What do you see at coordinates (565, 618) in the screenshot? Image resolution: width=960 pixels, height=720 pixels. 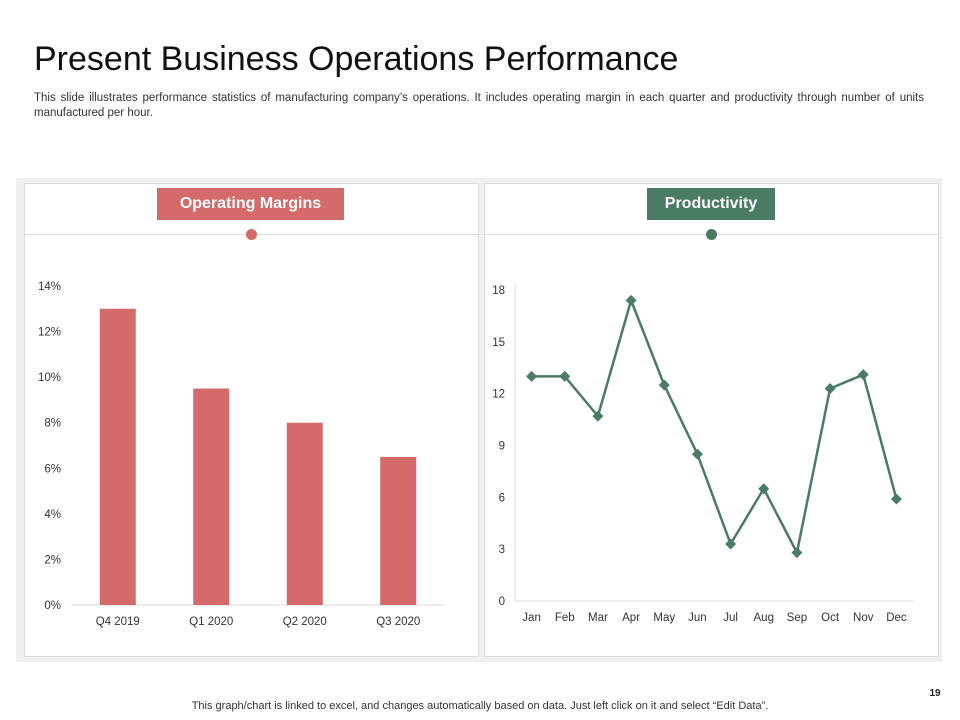 I see `x-tick-label: Feb` at bounding box center [565, 618].